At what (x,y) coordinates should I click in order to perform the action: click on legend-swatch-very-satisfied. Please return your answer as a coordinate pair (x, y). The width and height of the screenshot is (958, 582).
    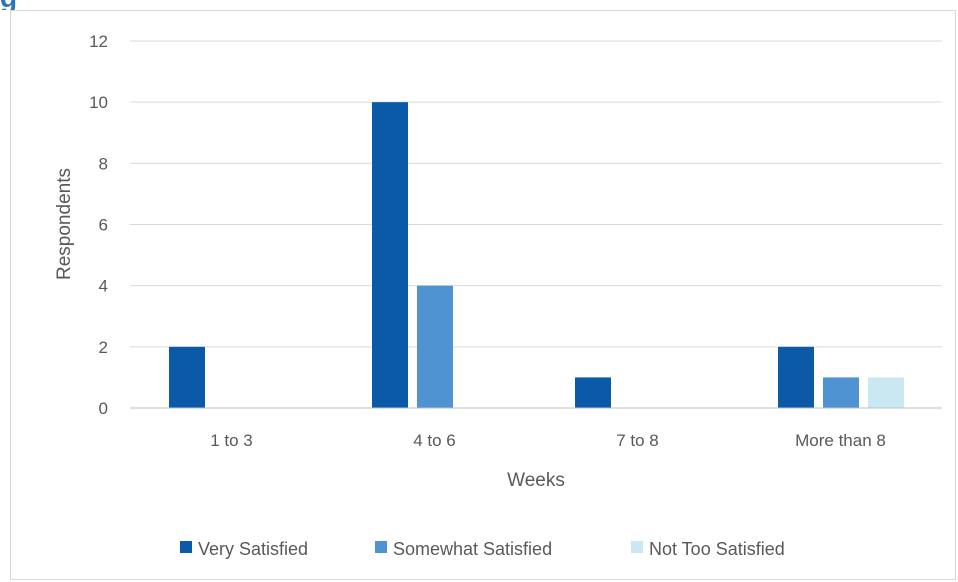
    Looking at the image, I should click on (186, 547).